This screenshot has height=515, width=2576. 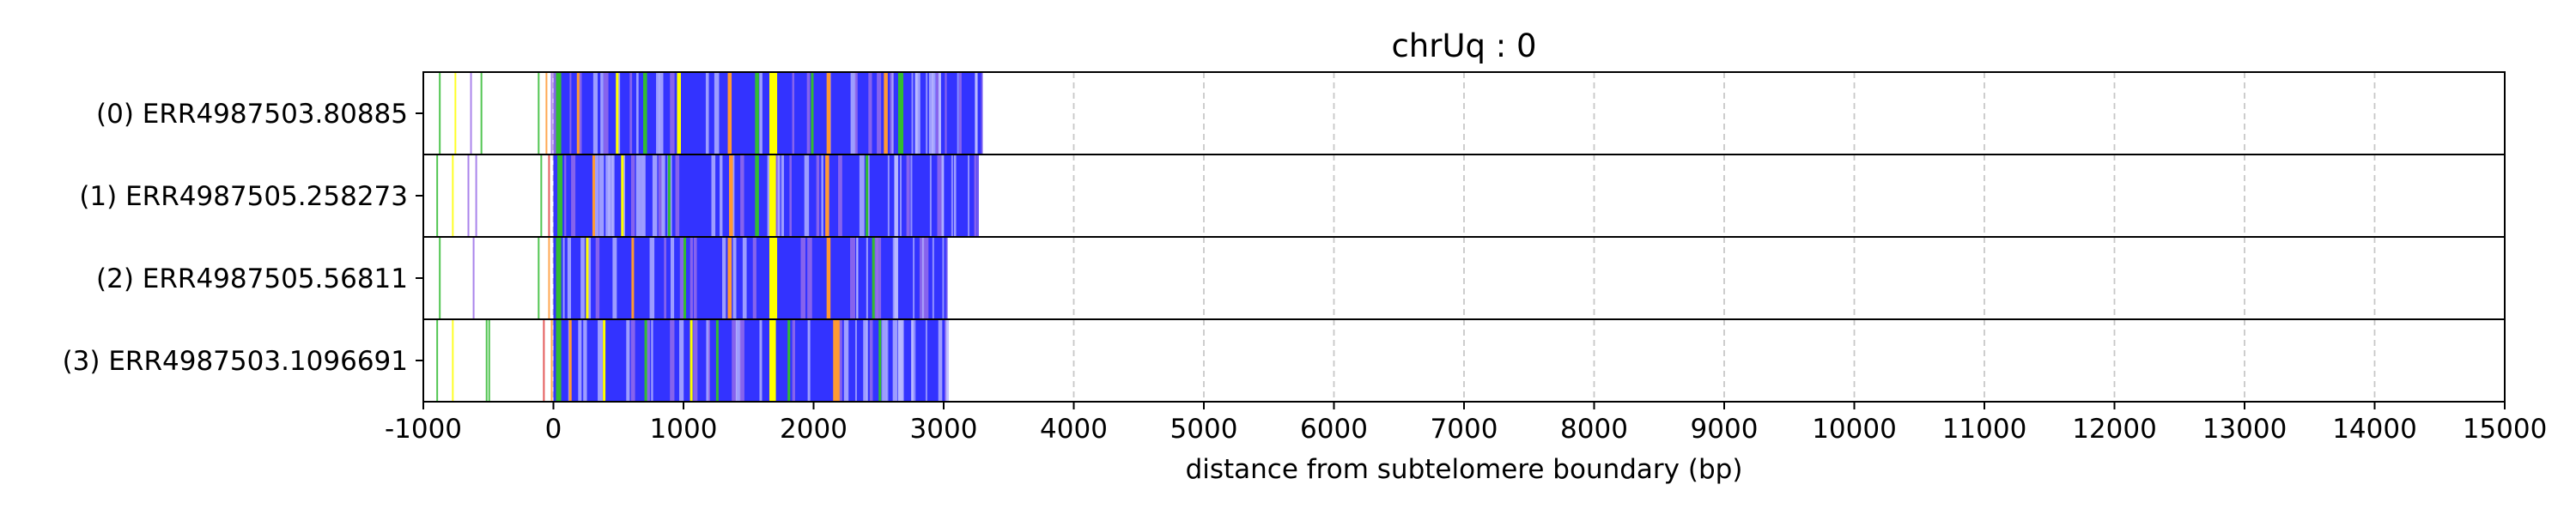 What do you see at coordinates (2114, 429) in the screenshot?
I see `x-tick-label: 12000` at bounding box center [2114, 429].